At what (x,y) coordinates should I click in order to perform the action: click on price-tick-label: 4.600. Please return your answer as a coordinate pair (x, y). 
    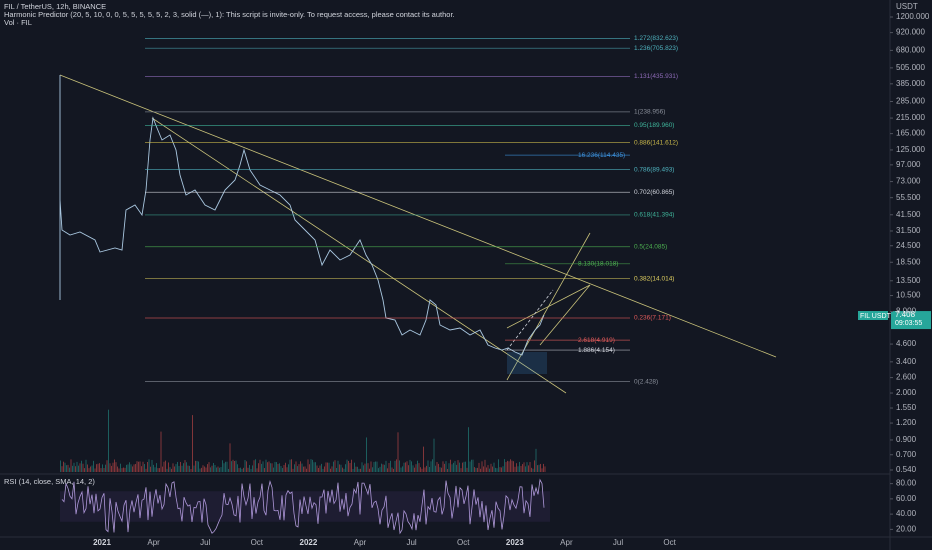
    Looking at the image, I should click on (906, 343).